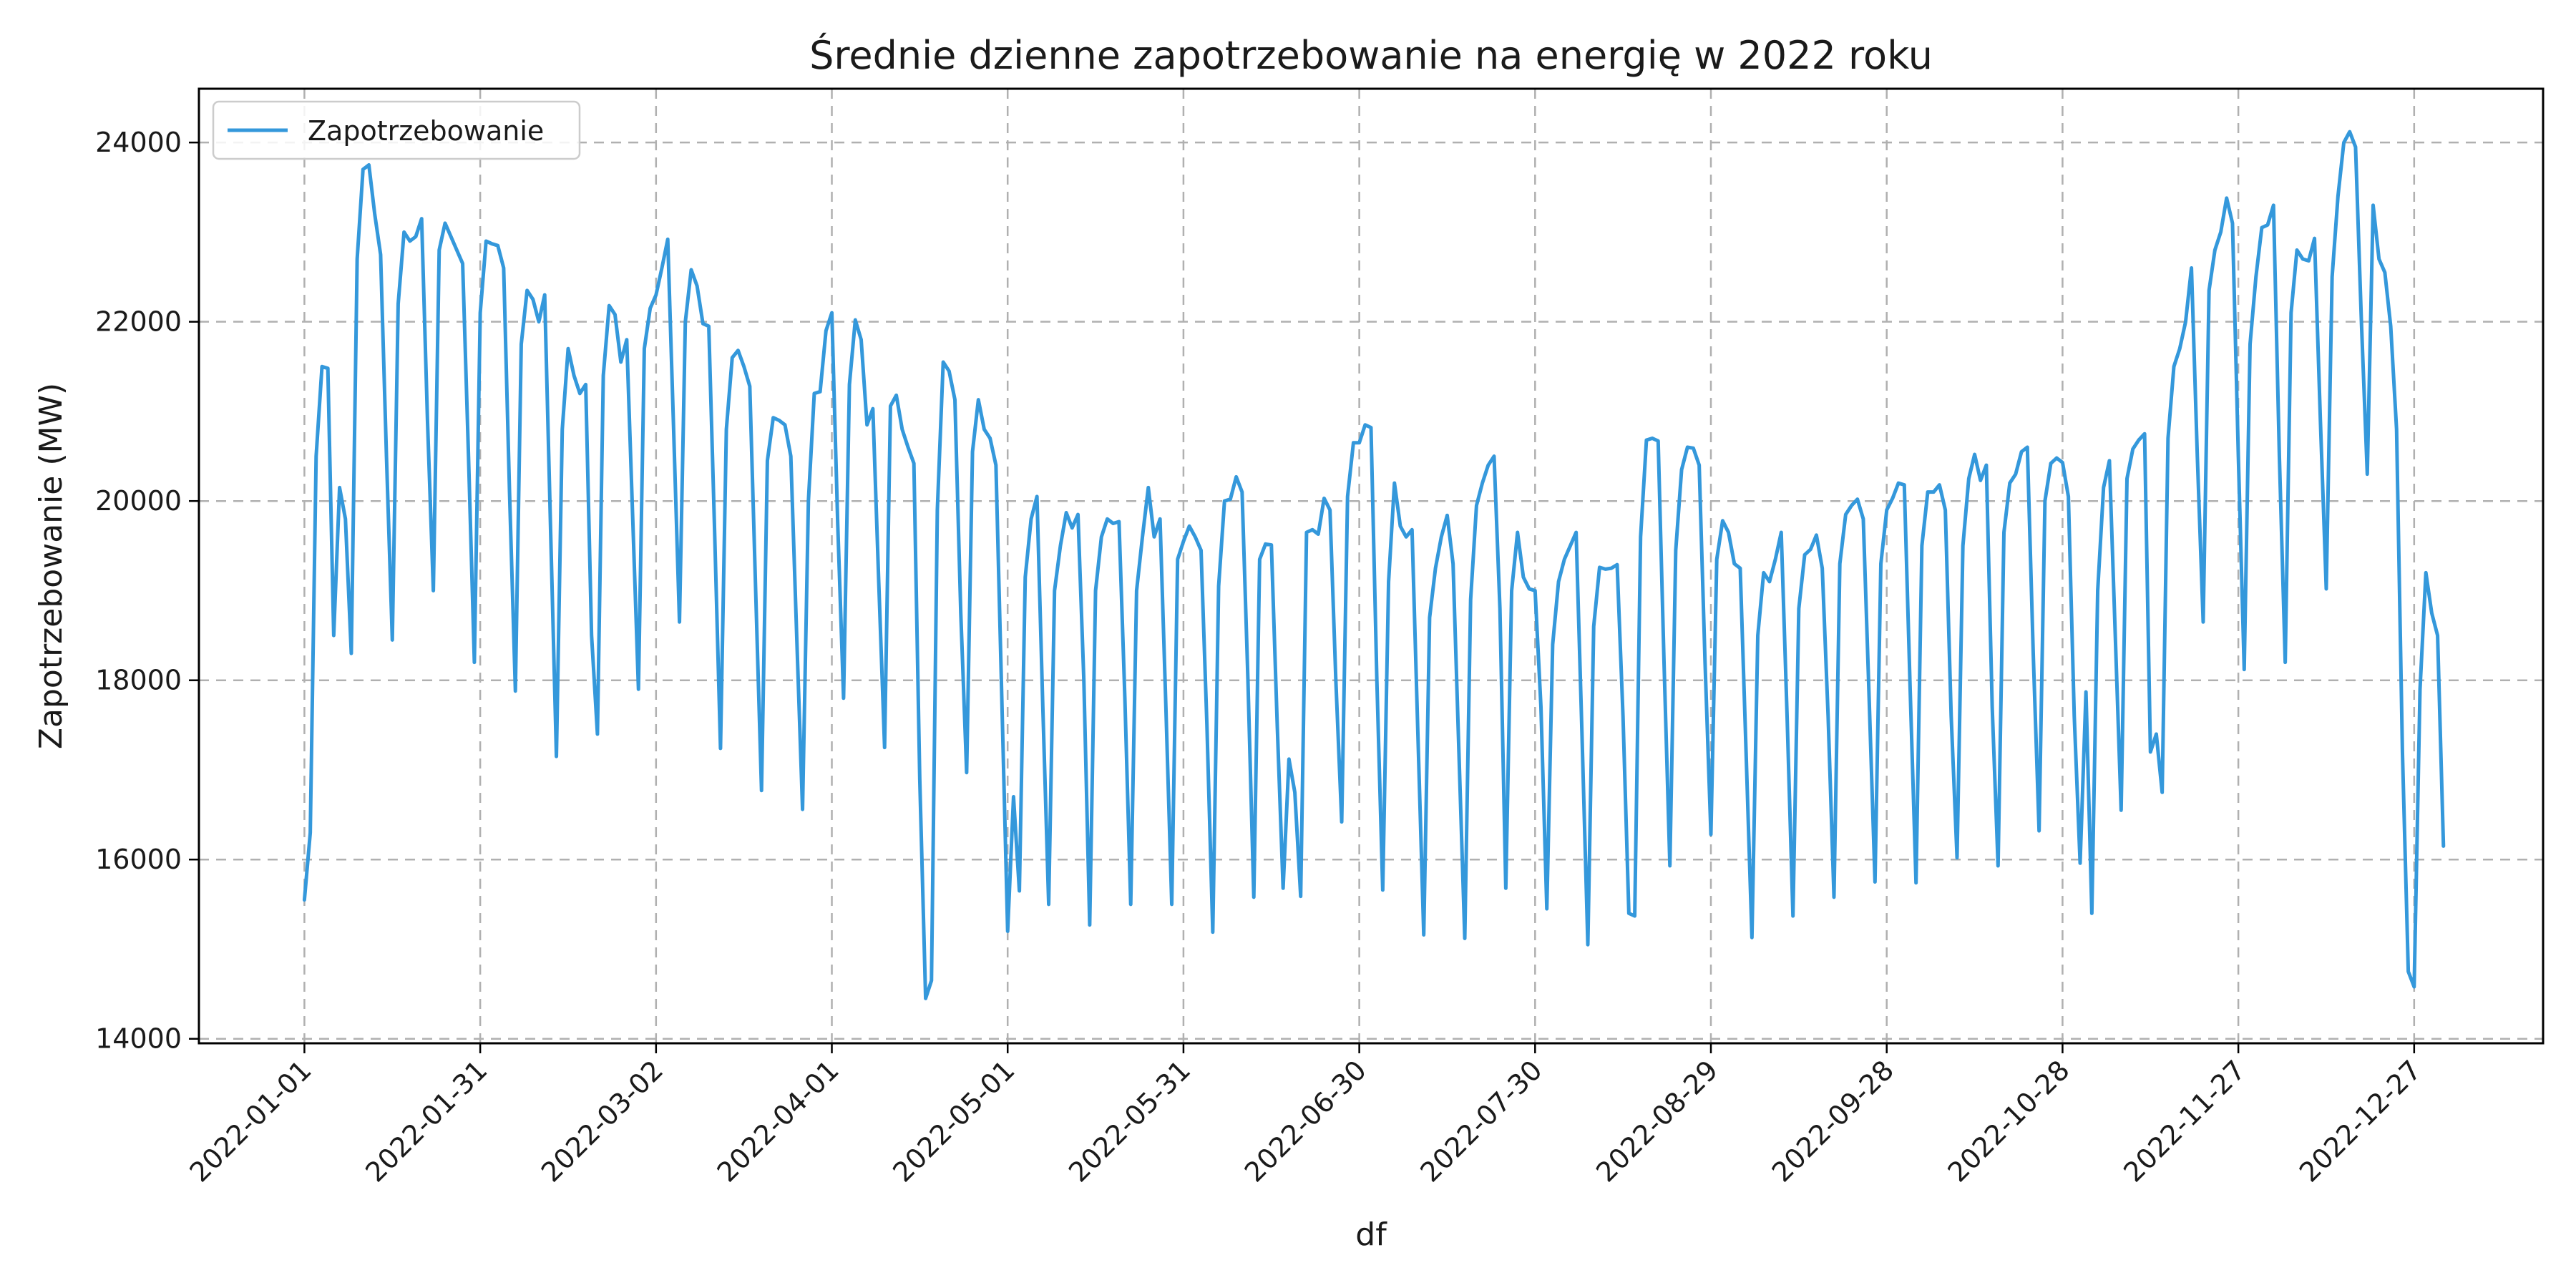 Image resolution: width=2576 pixels, height=1288 pixels. What do you see at coordinates (138, 501) in the screenshot?
I see `y-tick-label: 20000` at bounding box center [138, 501].